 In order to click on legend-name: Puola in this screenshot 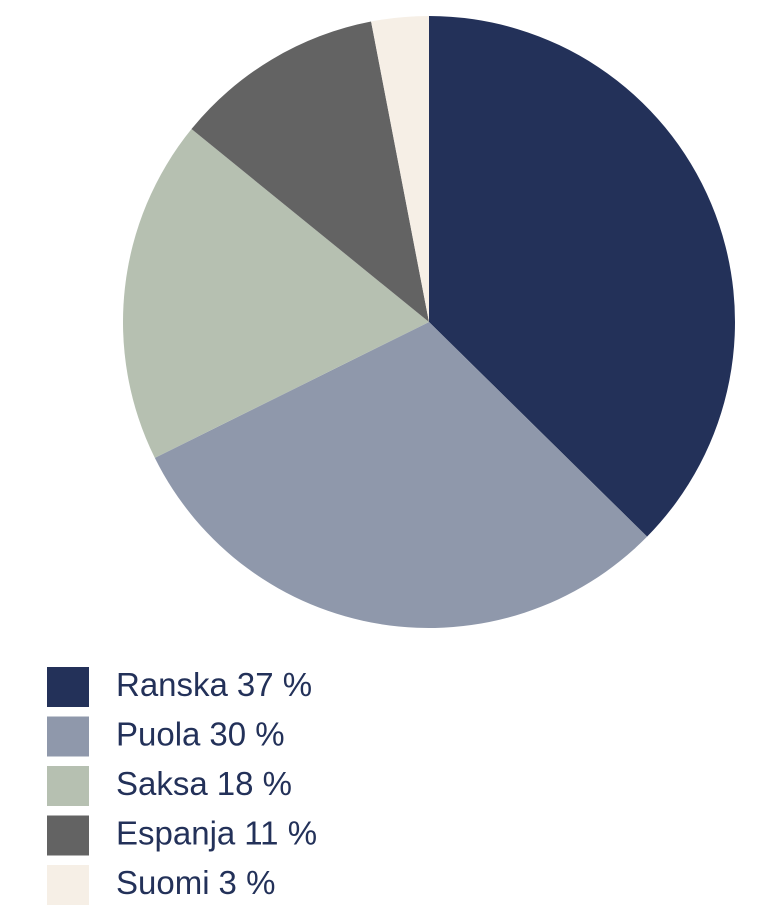, I will do `click(158, 733)`.